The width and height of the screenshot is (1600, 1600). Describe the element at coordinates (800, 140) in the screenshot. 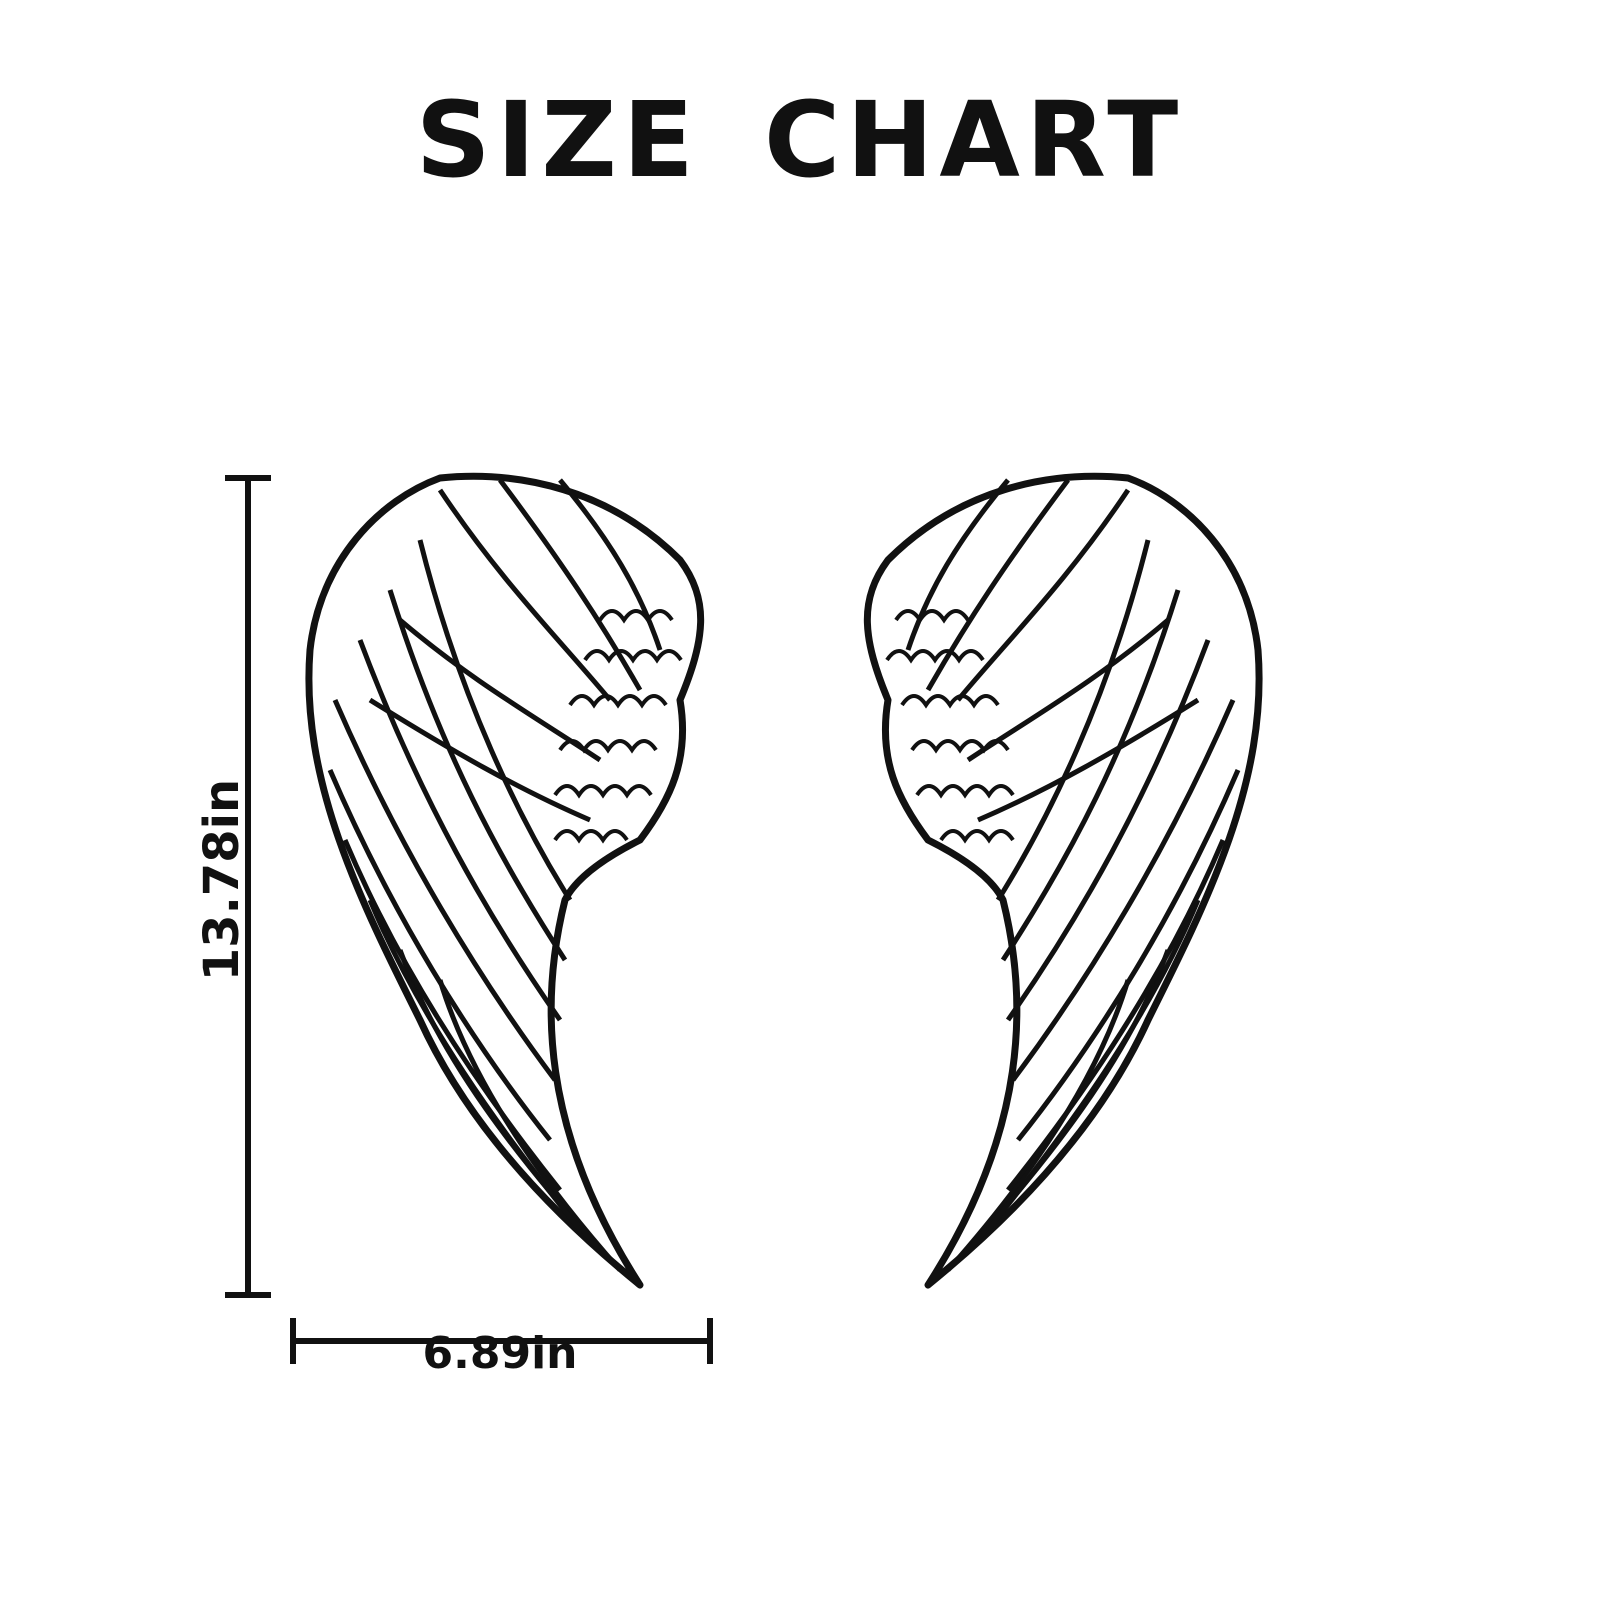

I see `page-title: SIZE CHART` at that location.